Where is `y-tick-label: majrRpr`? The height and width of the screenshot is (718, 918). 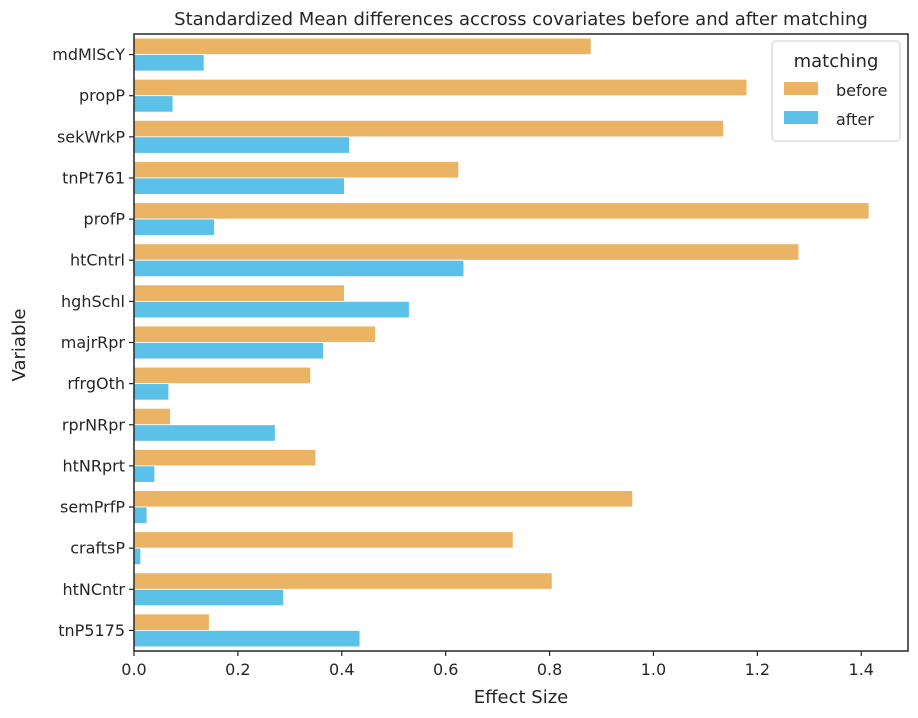
y-tick-label: majrRpr is located at coordinates (93, 342).